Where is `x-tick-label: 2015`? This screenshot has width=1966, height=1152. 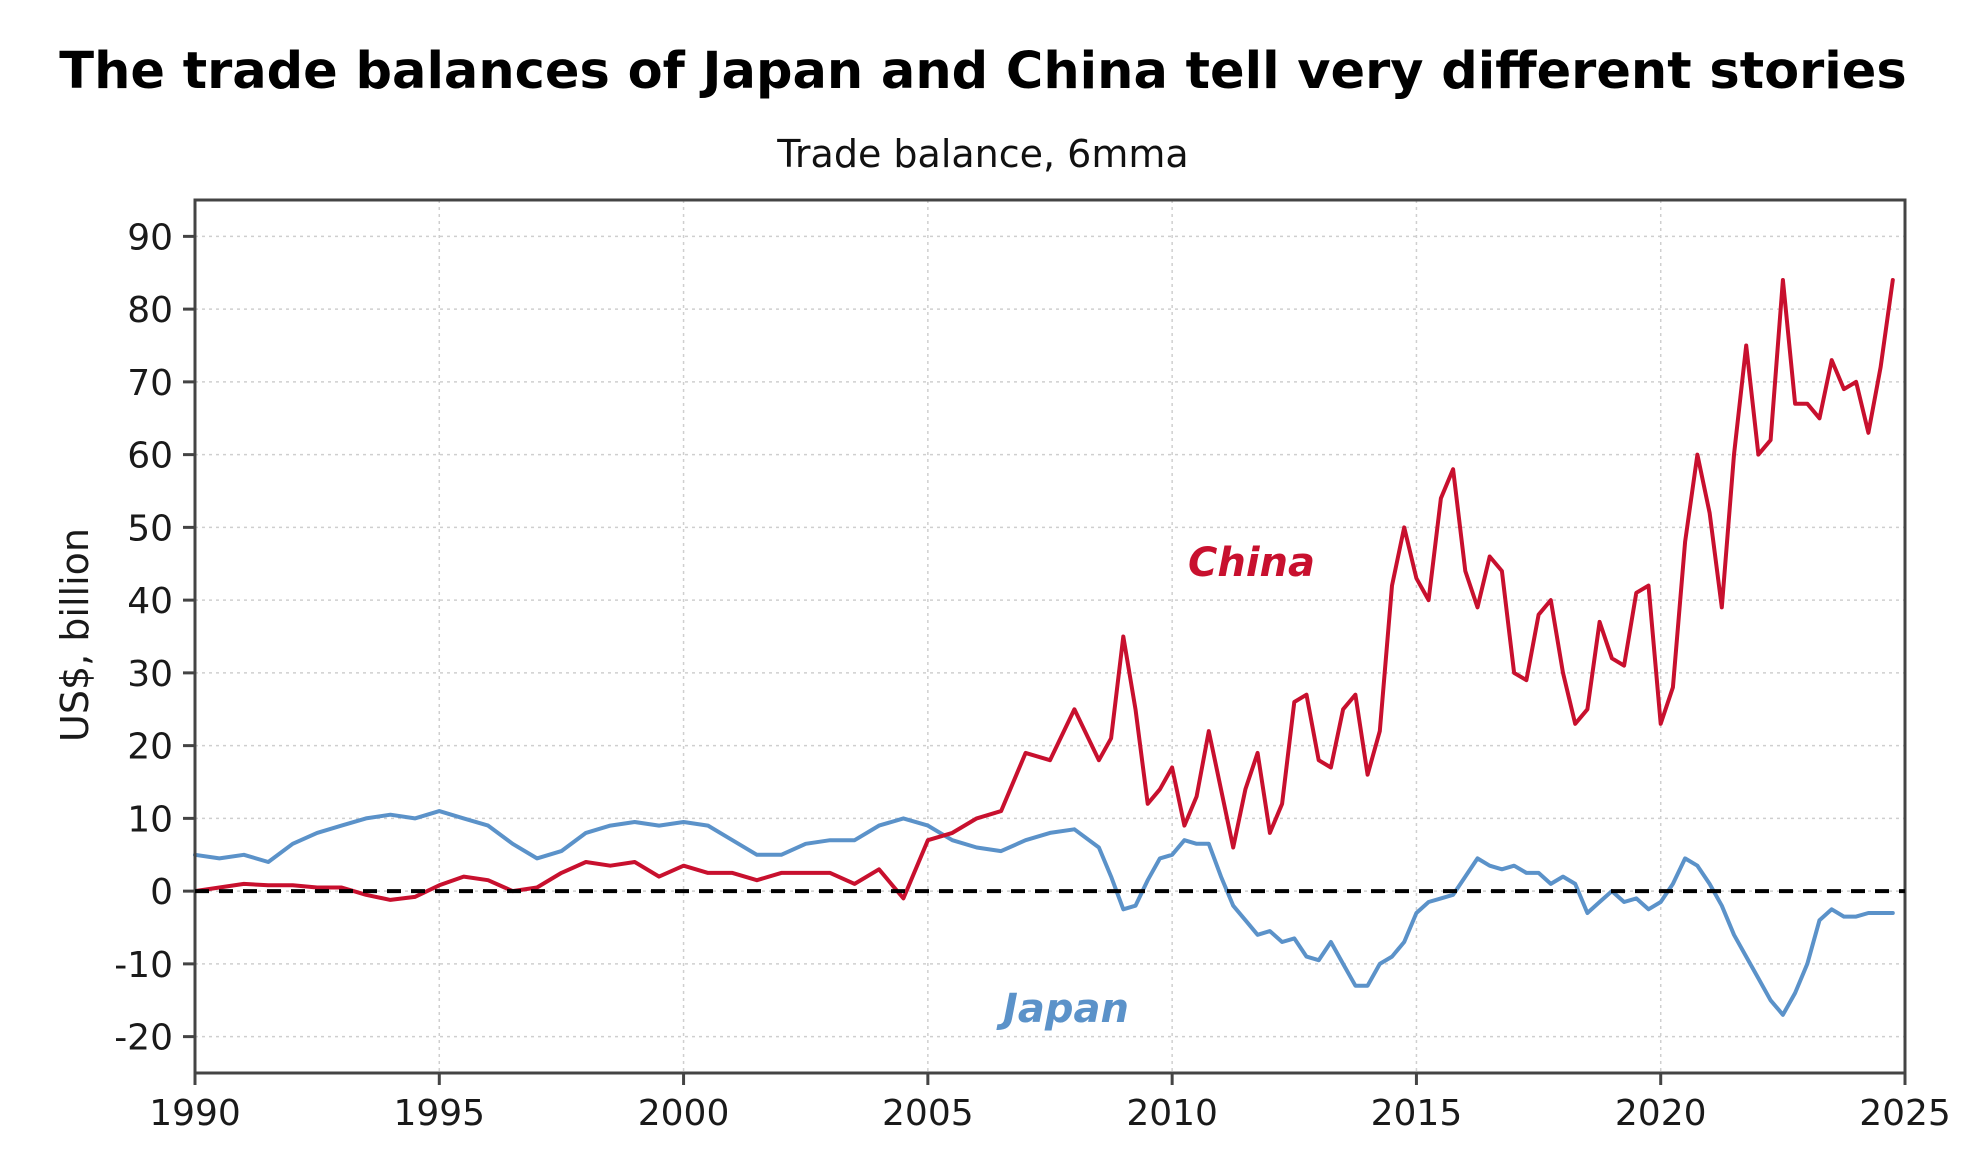
x-tick-label: 2015 is located at coordinates (1417, 1113).